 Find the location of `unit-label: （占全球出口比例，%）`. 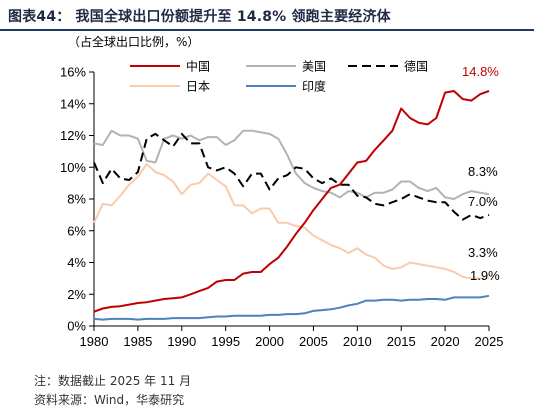

unit-label: （占全球出口比例，%） is located at coordinates (133, 41).